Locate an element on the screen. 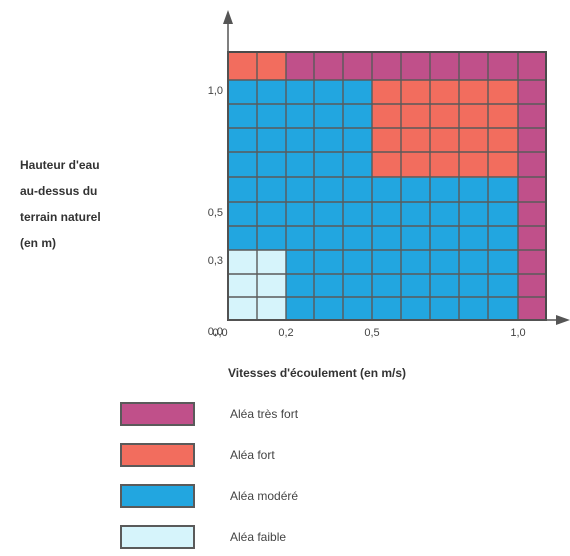 The height and width of the screenshot is (556, 570). y-axis-arrow-icon is located at coordinates (228, 17).